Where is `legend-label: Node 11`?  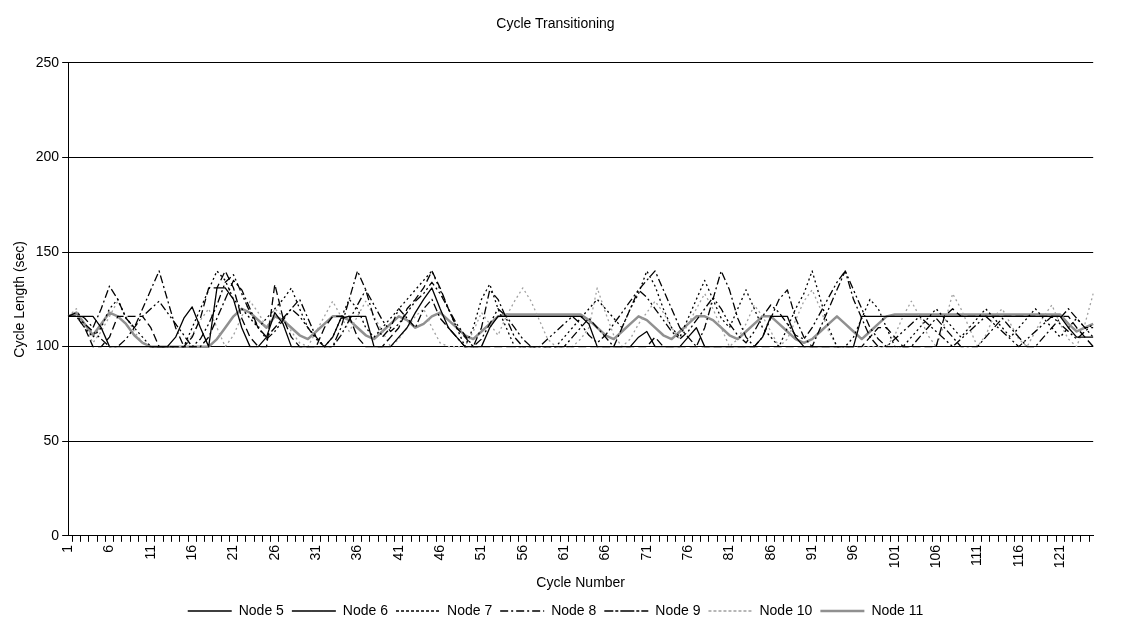 legend-label: Node 11 is located at coordinates (897, 609).